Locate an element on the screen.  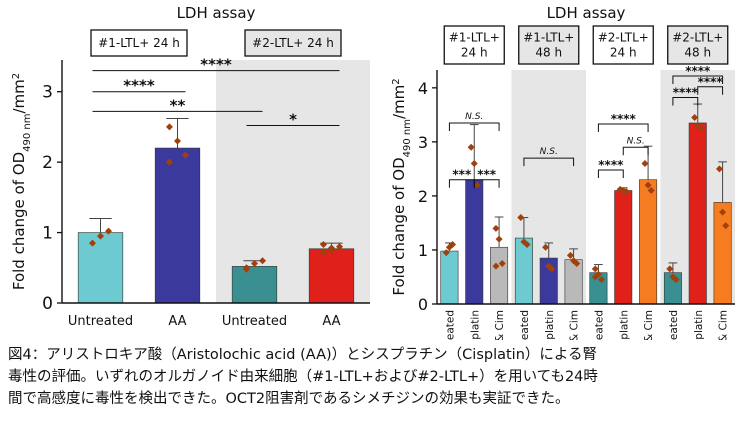
y-tick-label: 0 is located at coordinates (423, 304).